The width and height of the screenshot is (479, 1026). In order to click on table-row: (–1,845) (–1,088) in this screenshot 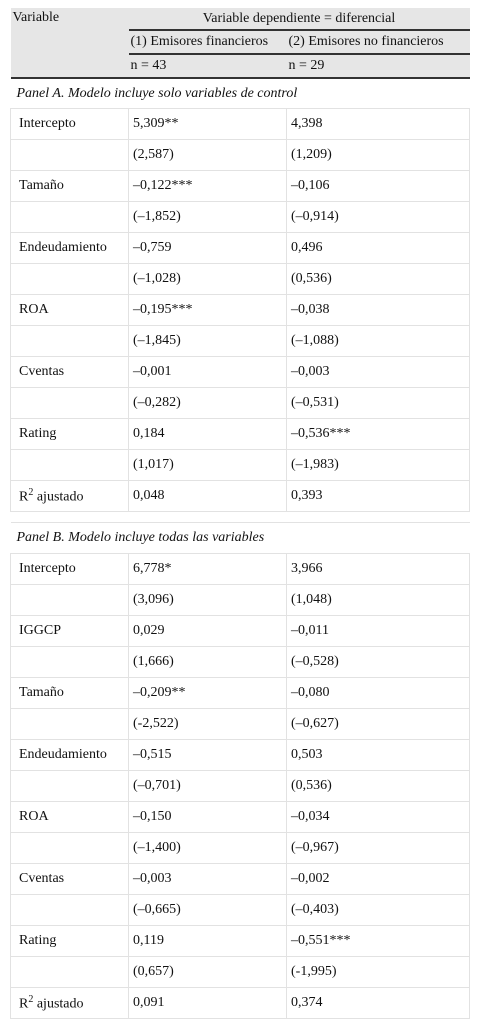, I will do `click(240, 341)`.